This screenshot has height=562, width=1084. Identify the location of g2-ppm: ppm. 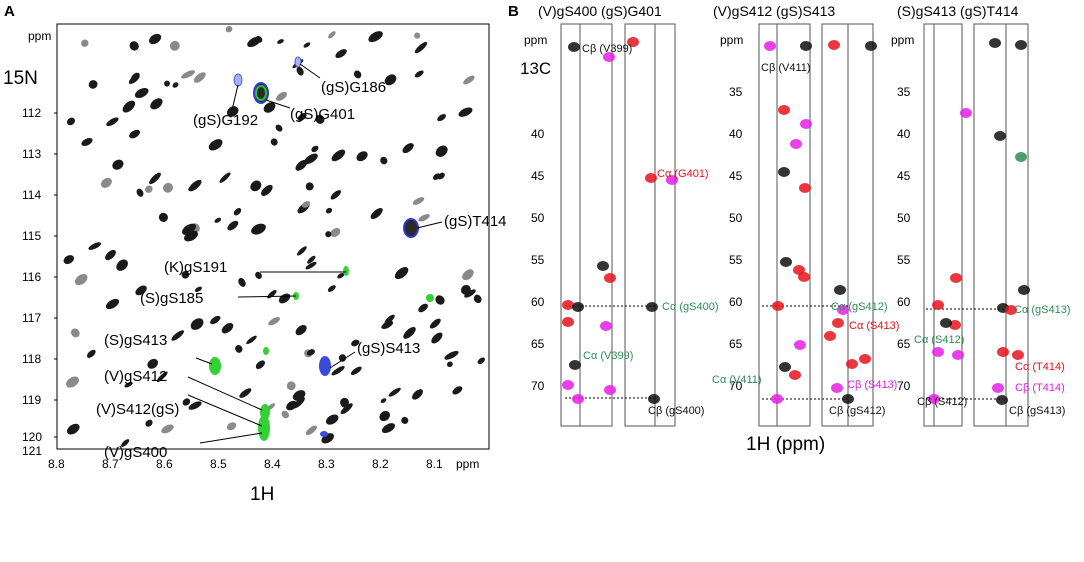
(731, 40).